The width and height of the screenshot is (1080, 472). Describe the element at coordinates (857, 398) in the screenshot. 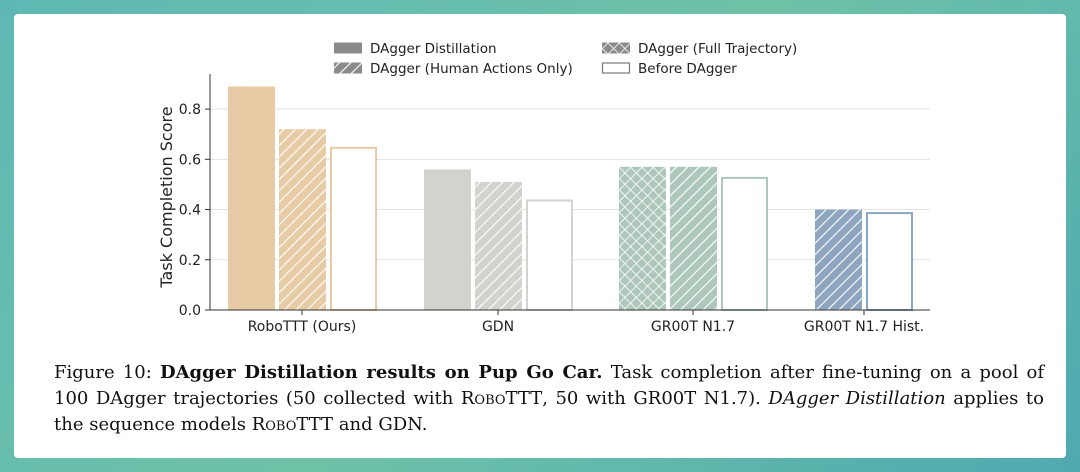

I see `caption-italic: DAgger Distillation` at that location.